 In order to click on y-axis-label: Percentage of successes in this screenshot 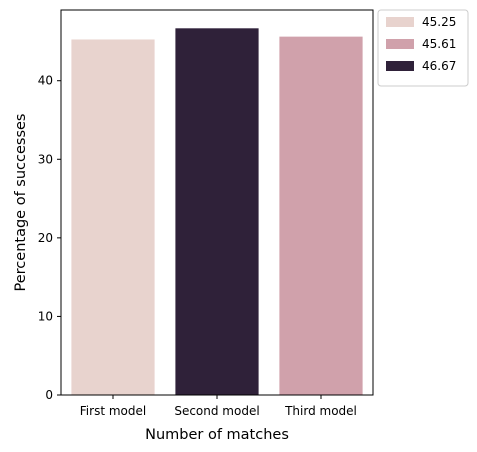, I will do `click(21, 203)`.